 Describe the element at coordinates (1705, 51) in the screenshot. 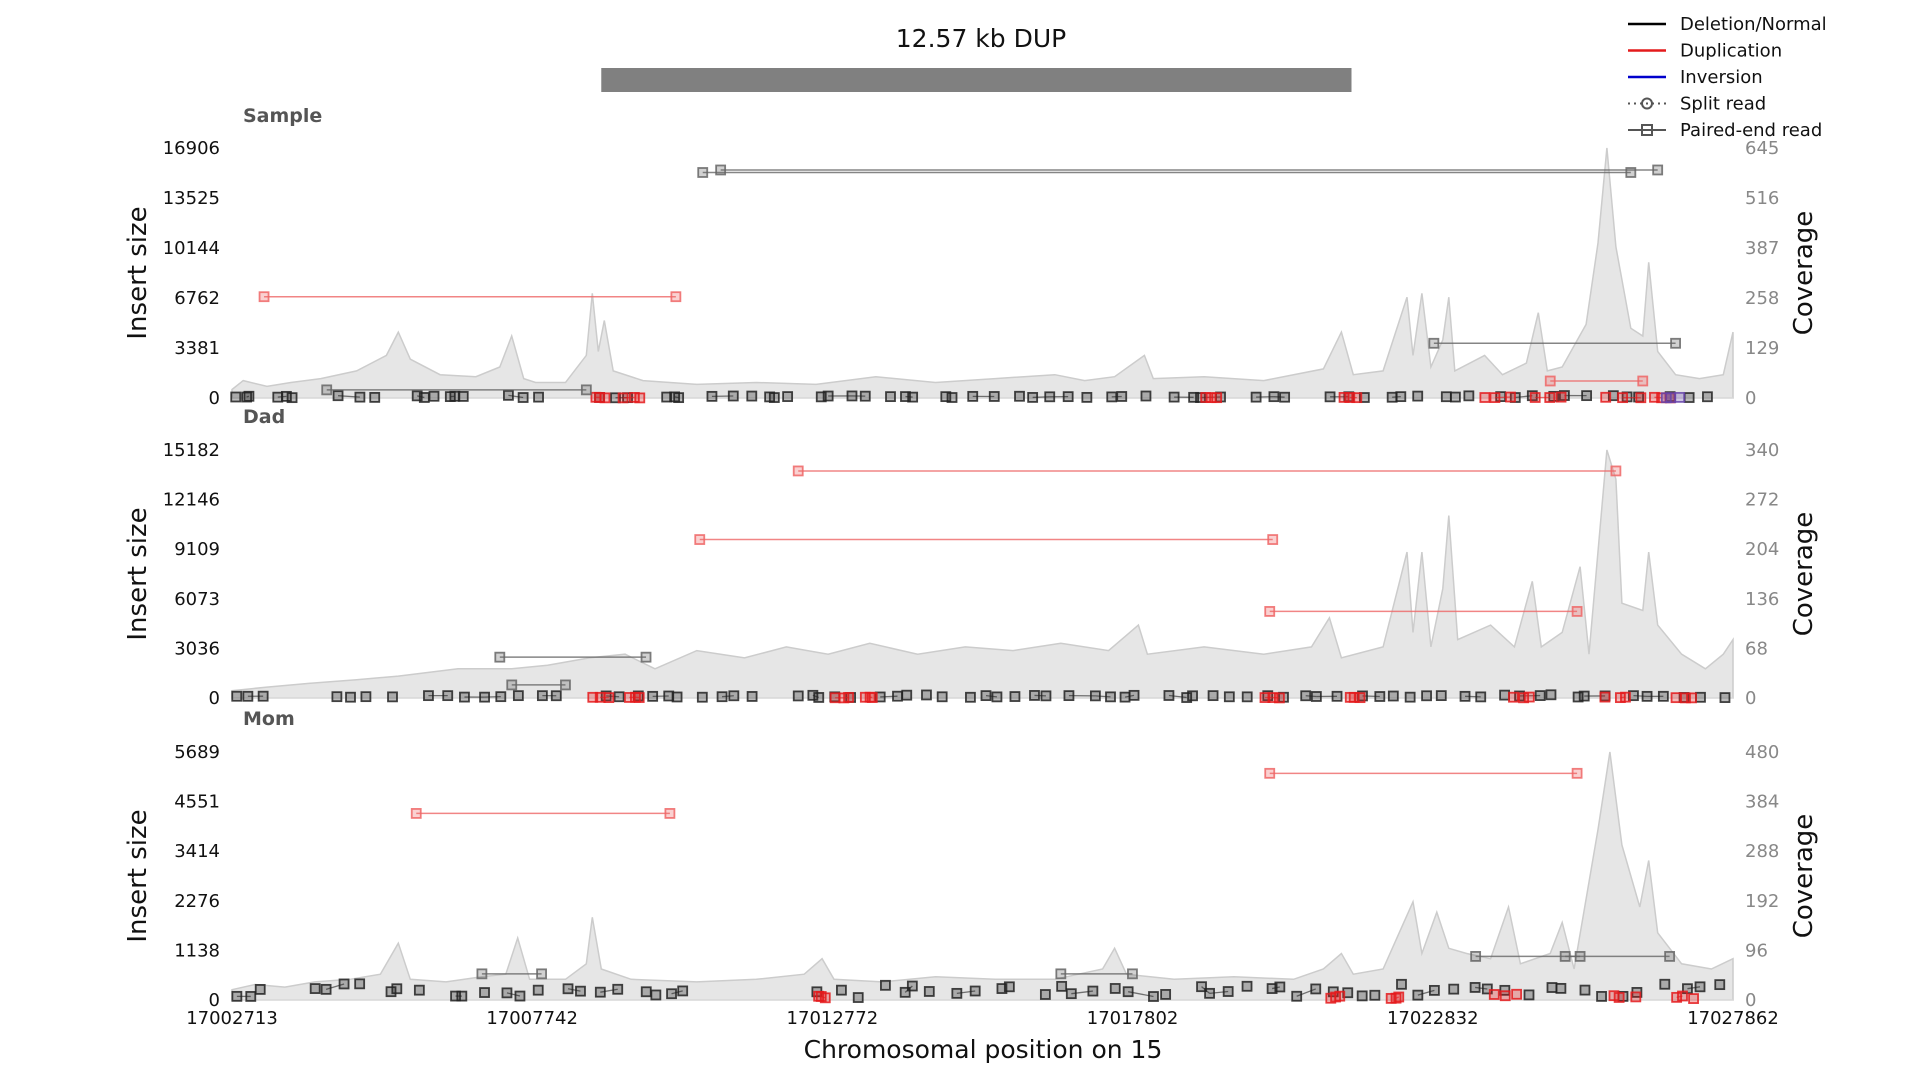

I see `legend-item: Duplication` at that location.